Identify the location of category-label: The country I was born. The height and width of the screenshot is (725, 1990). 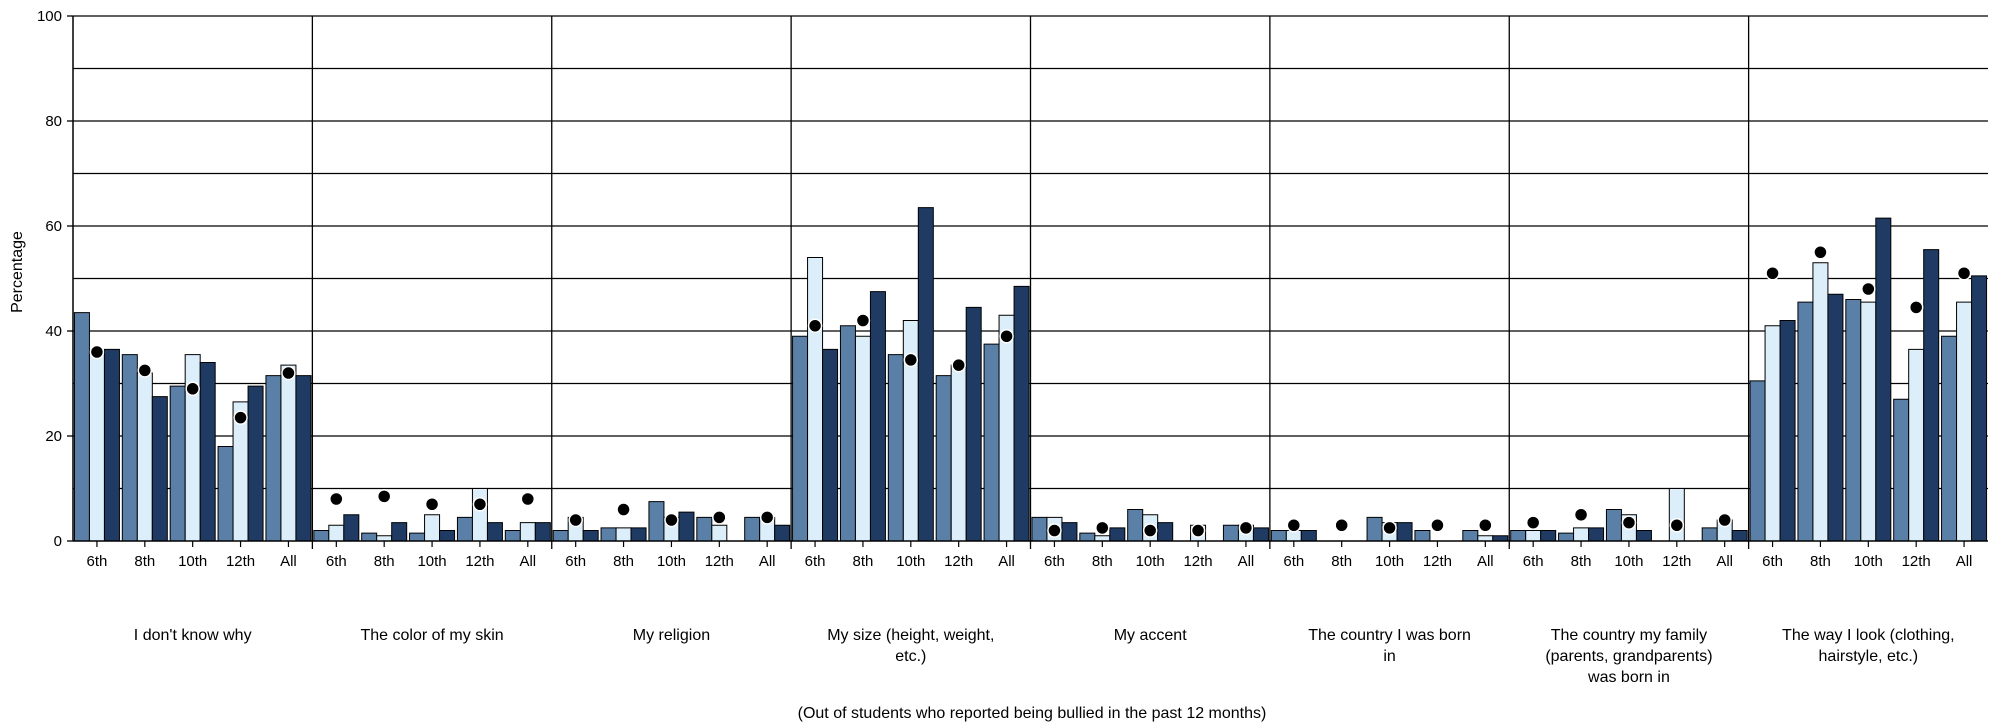
(1389, 635).